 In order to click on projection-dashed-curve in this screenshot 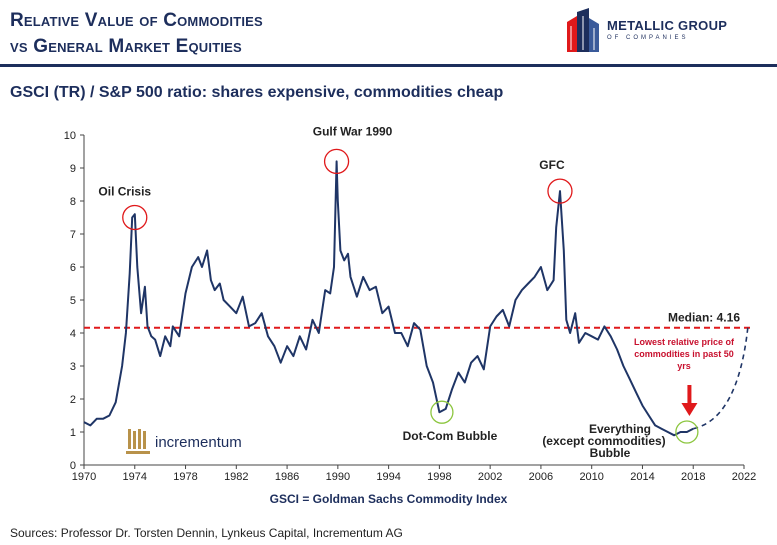, I will do `click(721, 378)`.